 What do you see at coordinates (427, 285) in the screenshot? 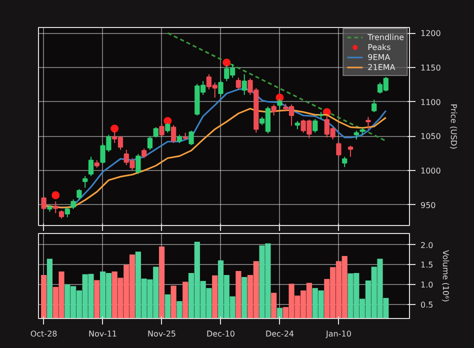
I see `y-tick-label: 1.0` at bounding box center [427, 285].